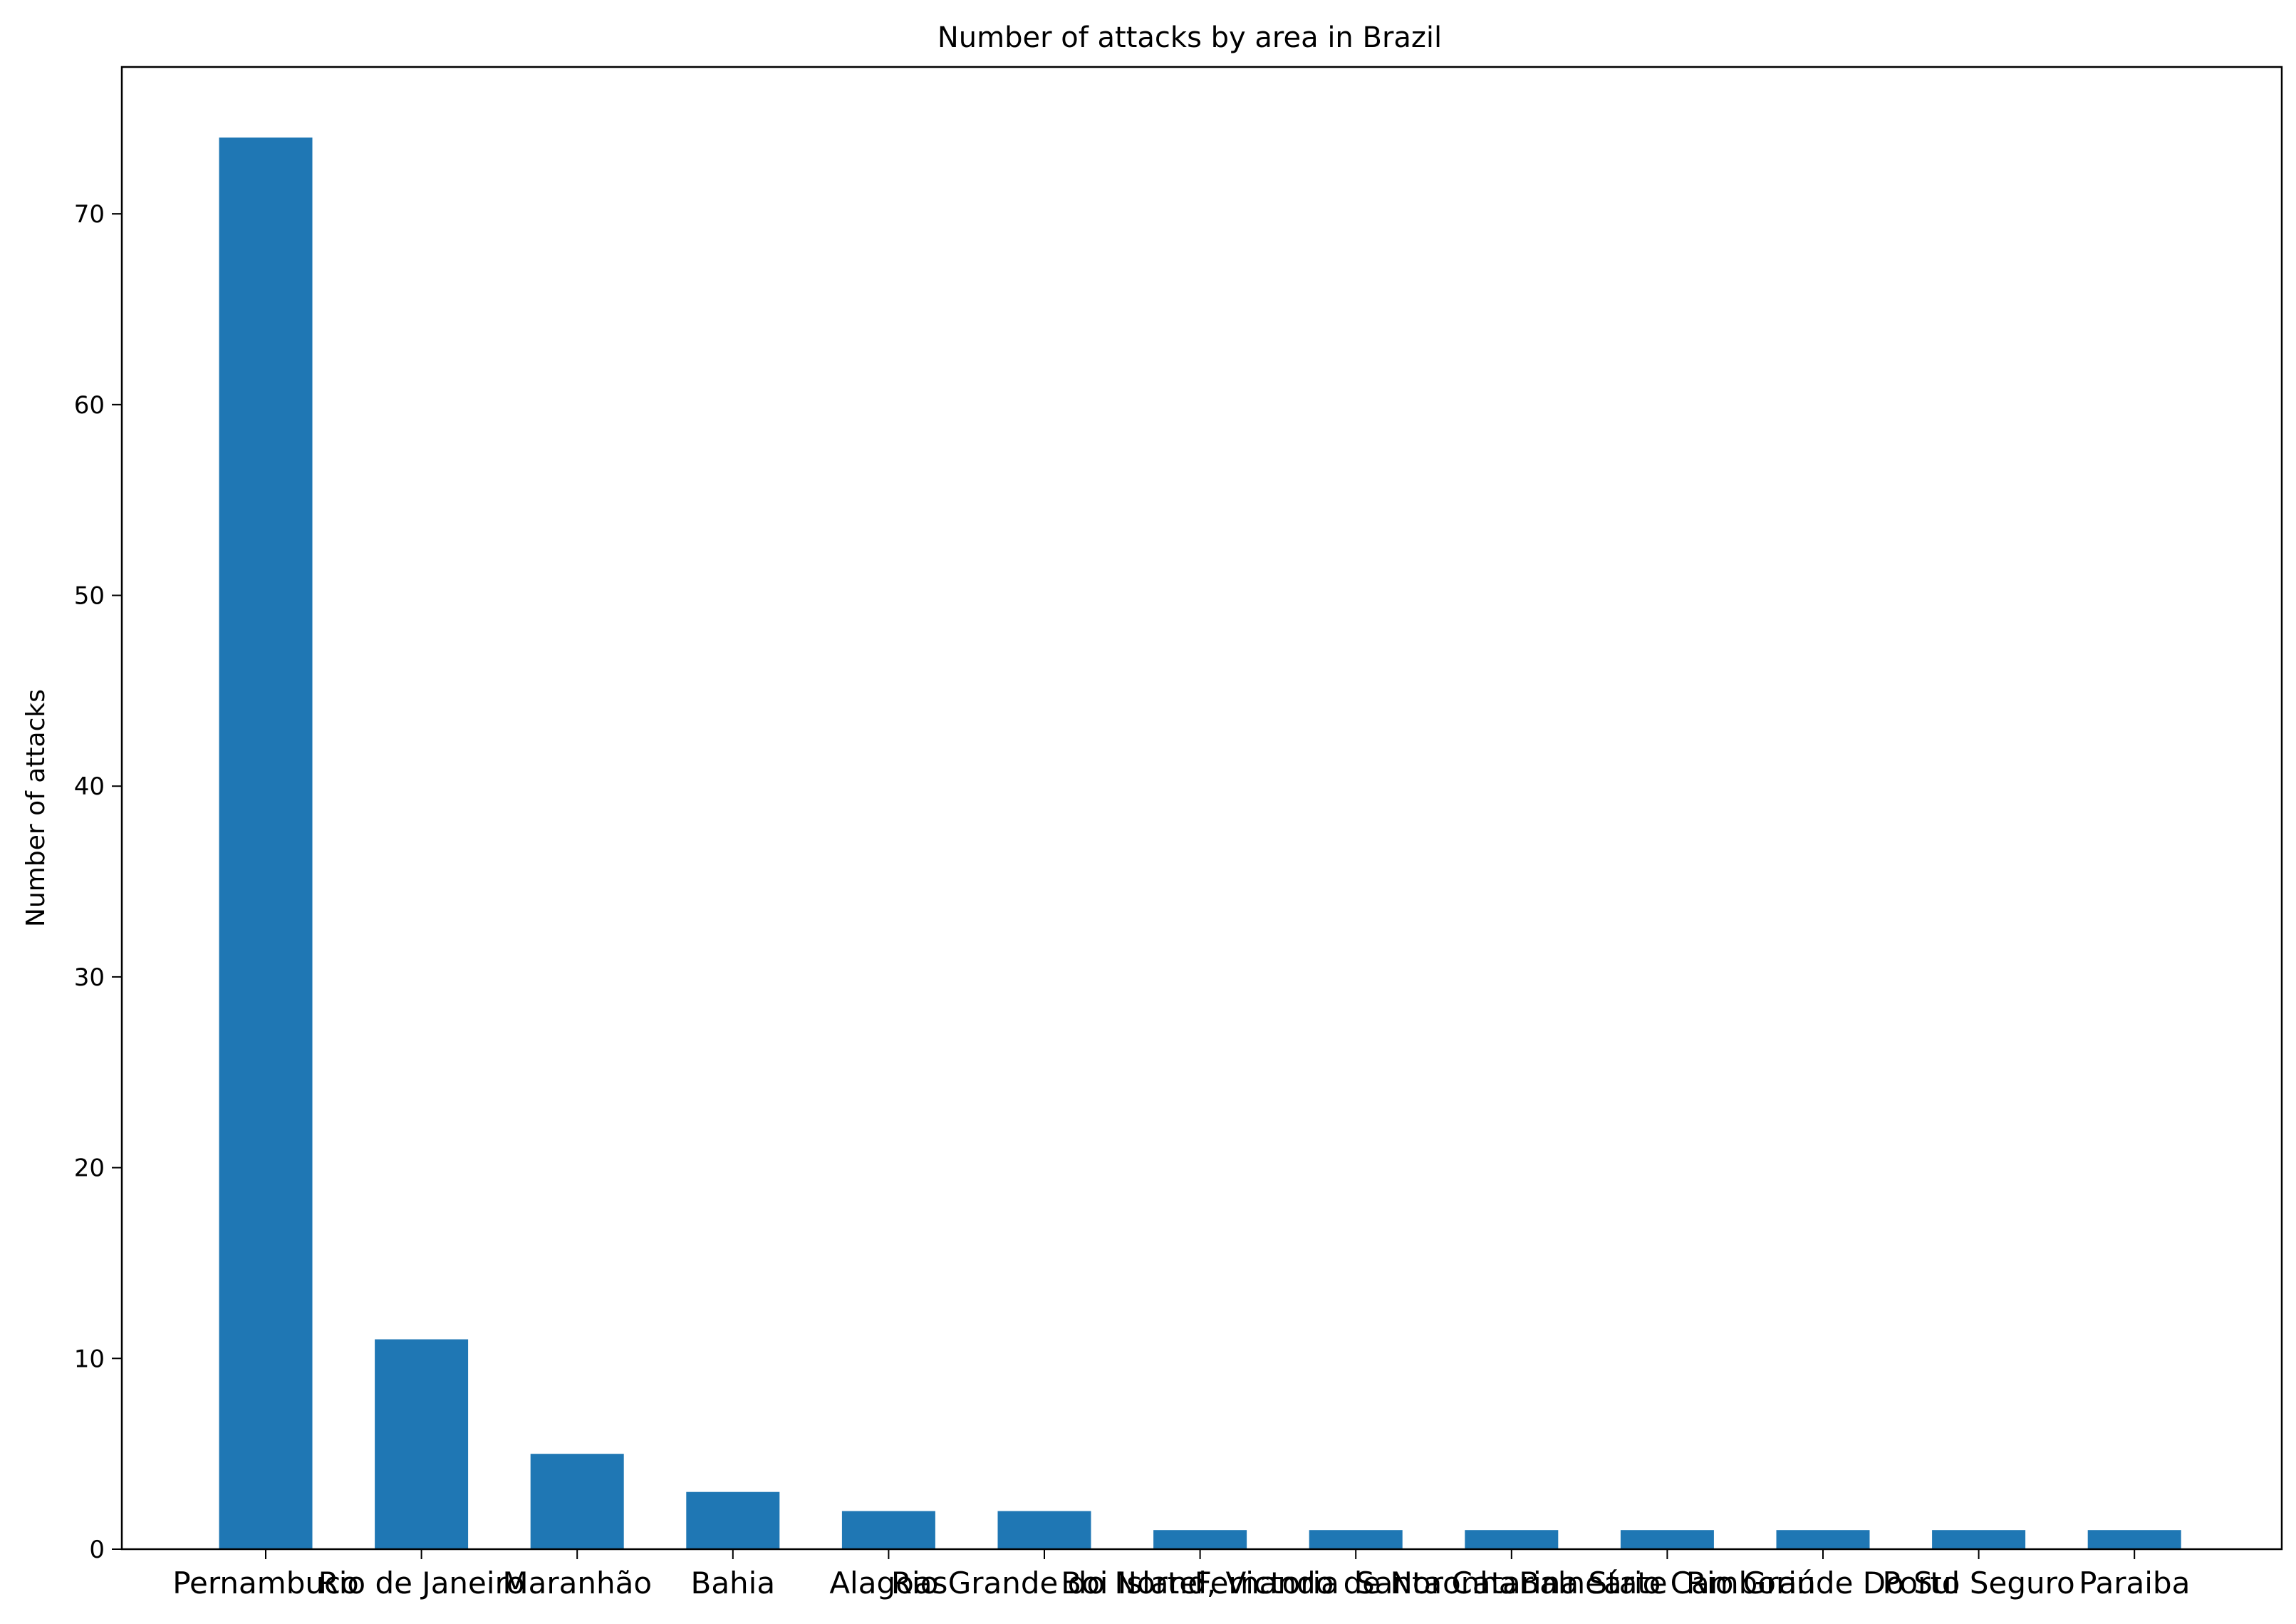  What do you see at coordinates (89, 977) in the screenshot?
I see `y-tick-label-3: 30` at bounding box center [89, 977].